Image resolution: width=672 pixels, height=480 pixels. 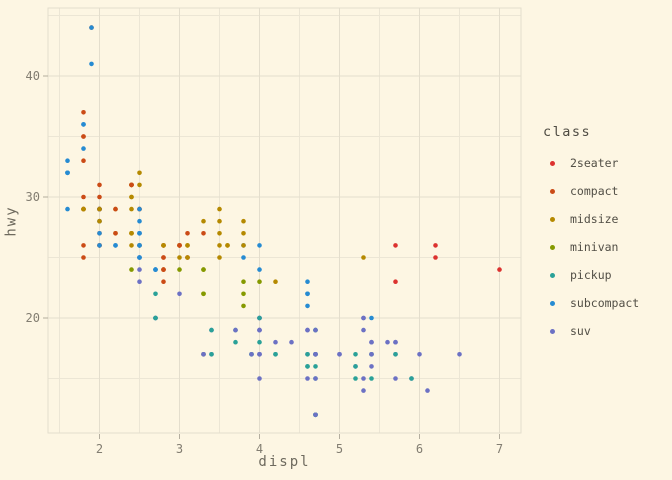 What do you see at coordinates (259, 449) in the screenshot?
I see `x-tick-label: 4` at bounding box center [259, 449].